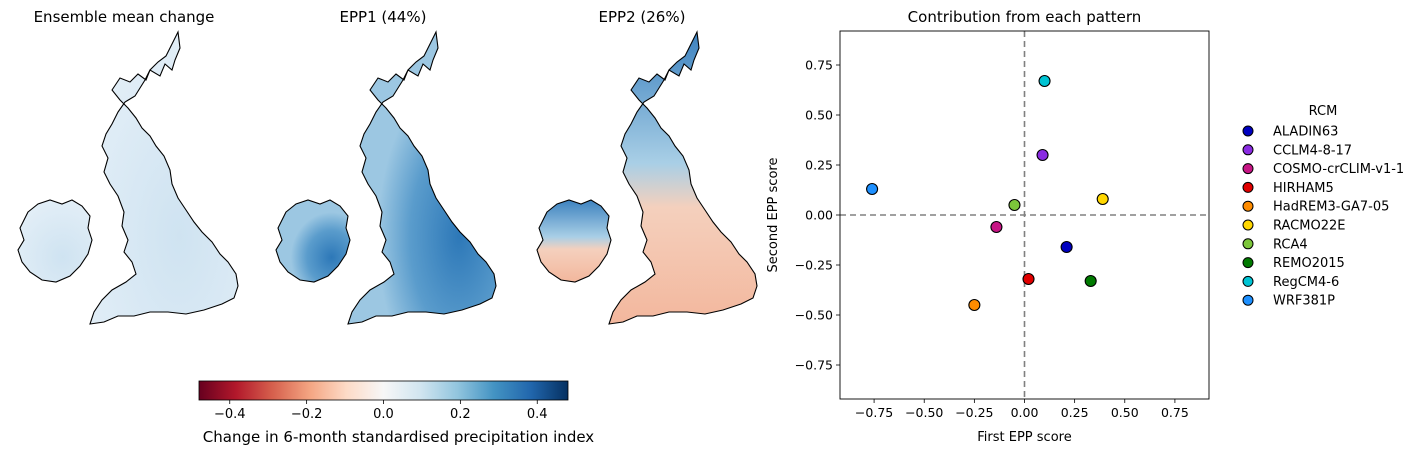  I want to click on legend-entry: RegCM4-6, so click(1306, 282).